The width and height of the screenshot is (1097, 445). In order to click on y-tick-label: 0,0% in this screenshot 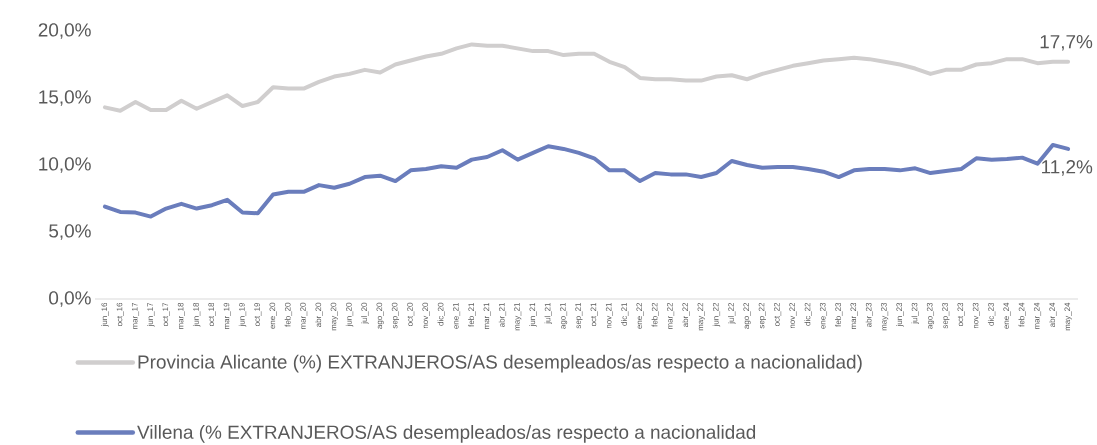, I will do `click(70, 299)`.